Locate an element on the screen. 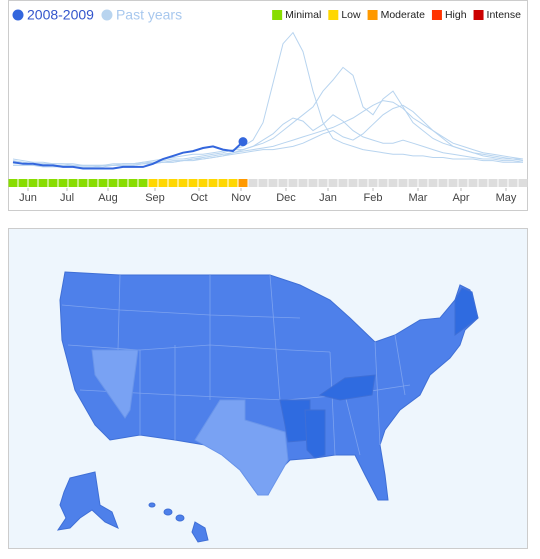 The image size is (540, 559). current-point is located at coordinates (243, 142).